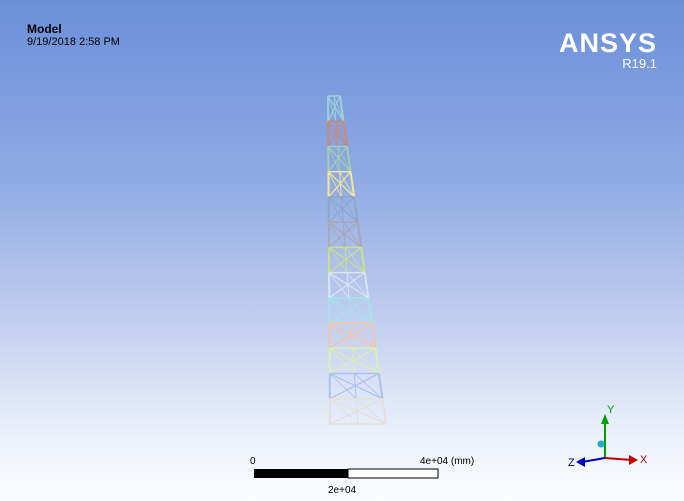 The width and height of the screenshot is (684, 501). What do you see at coordinates (342, 490) in the screenshot?
I see `scale-mid-label: 2e+04` at bounding box center [342, 490].